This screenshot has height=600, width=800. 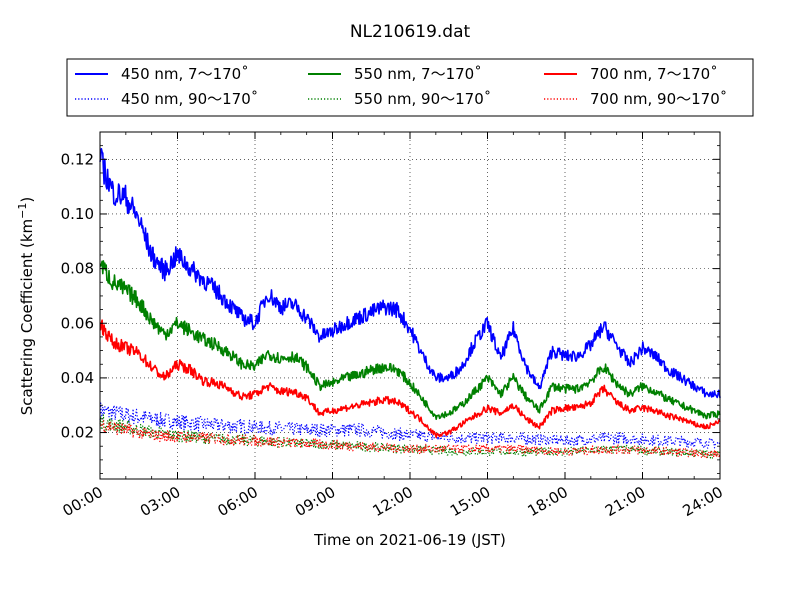 What do you see at coordinates (409, 540) in the screenshot?
I see `x-axis-label: Time on 2021-06-19 (JST)` at bounding box center [409, 540].